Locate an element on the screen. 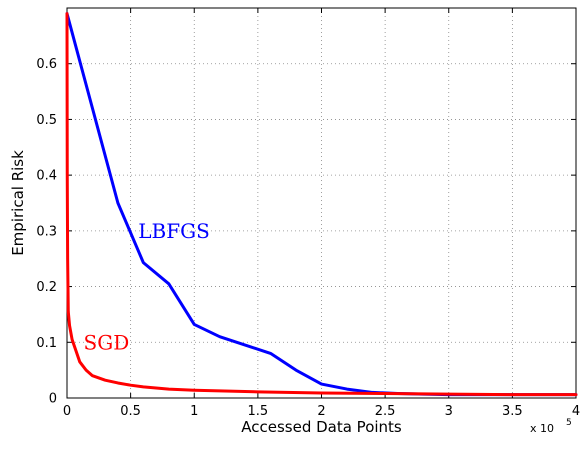 The image size is (581, 470). x-tick-label: 1.5 is located at coordinates (258, 411).